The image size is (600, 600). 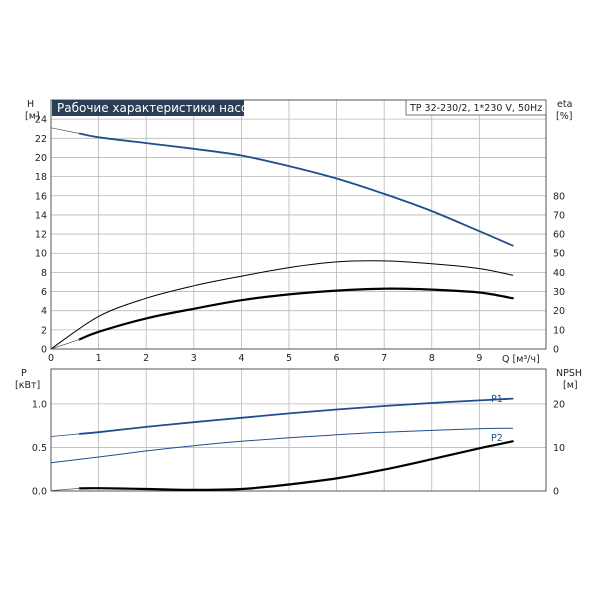 What do you see at coordinates (497, 438) in the screenshot?
I see `series-label-p2: P2` at bounding box center [497, 438].